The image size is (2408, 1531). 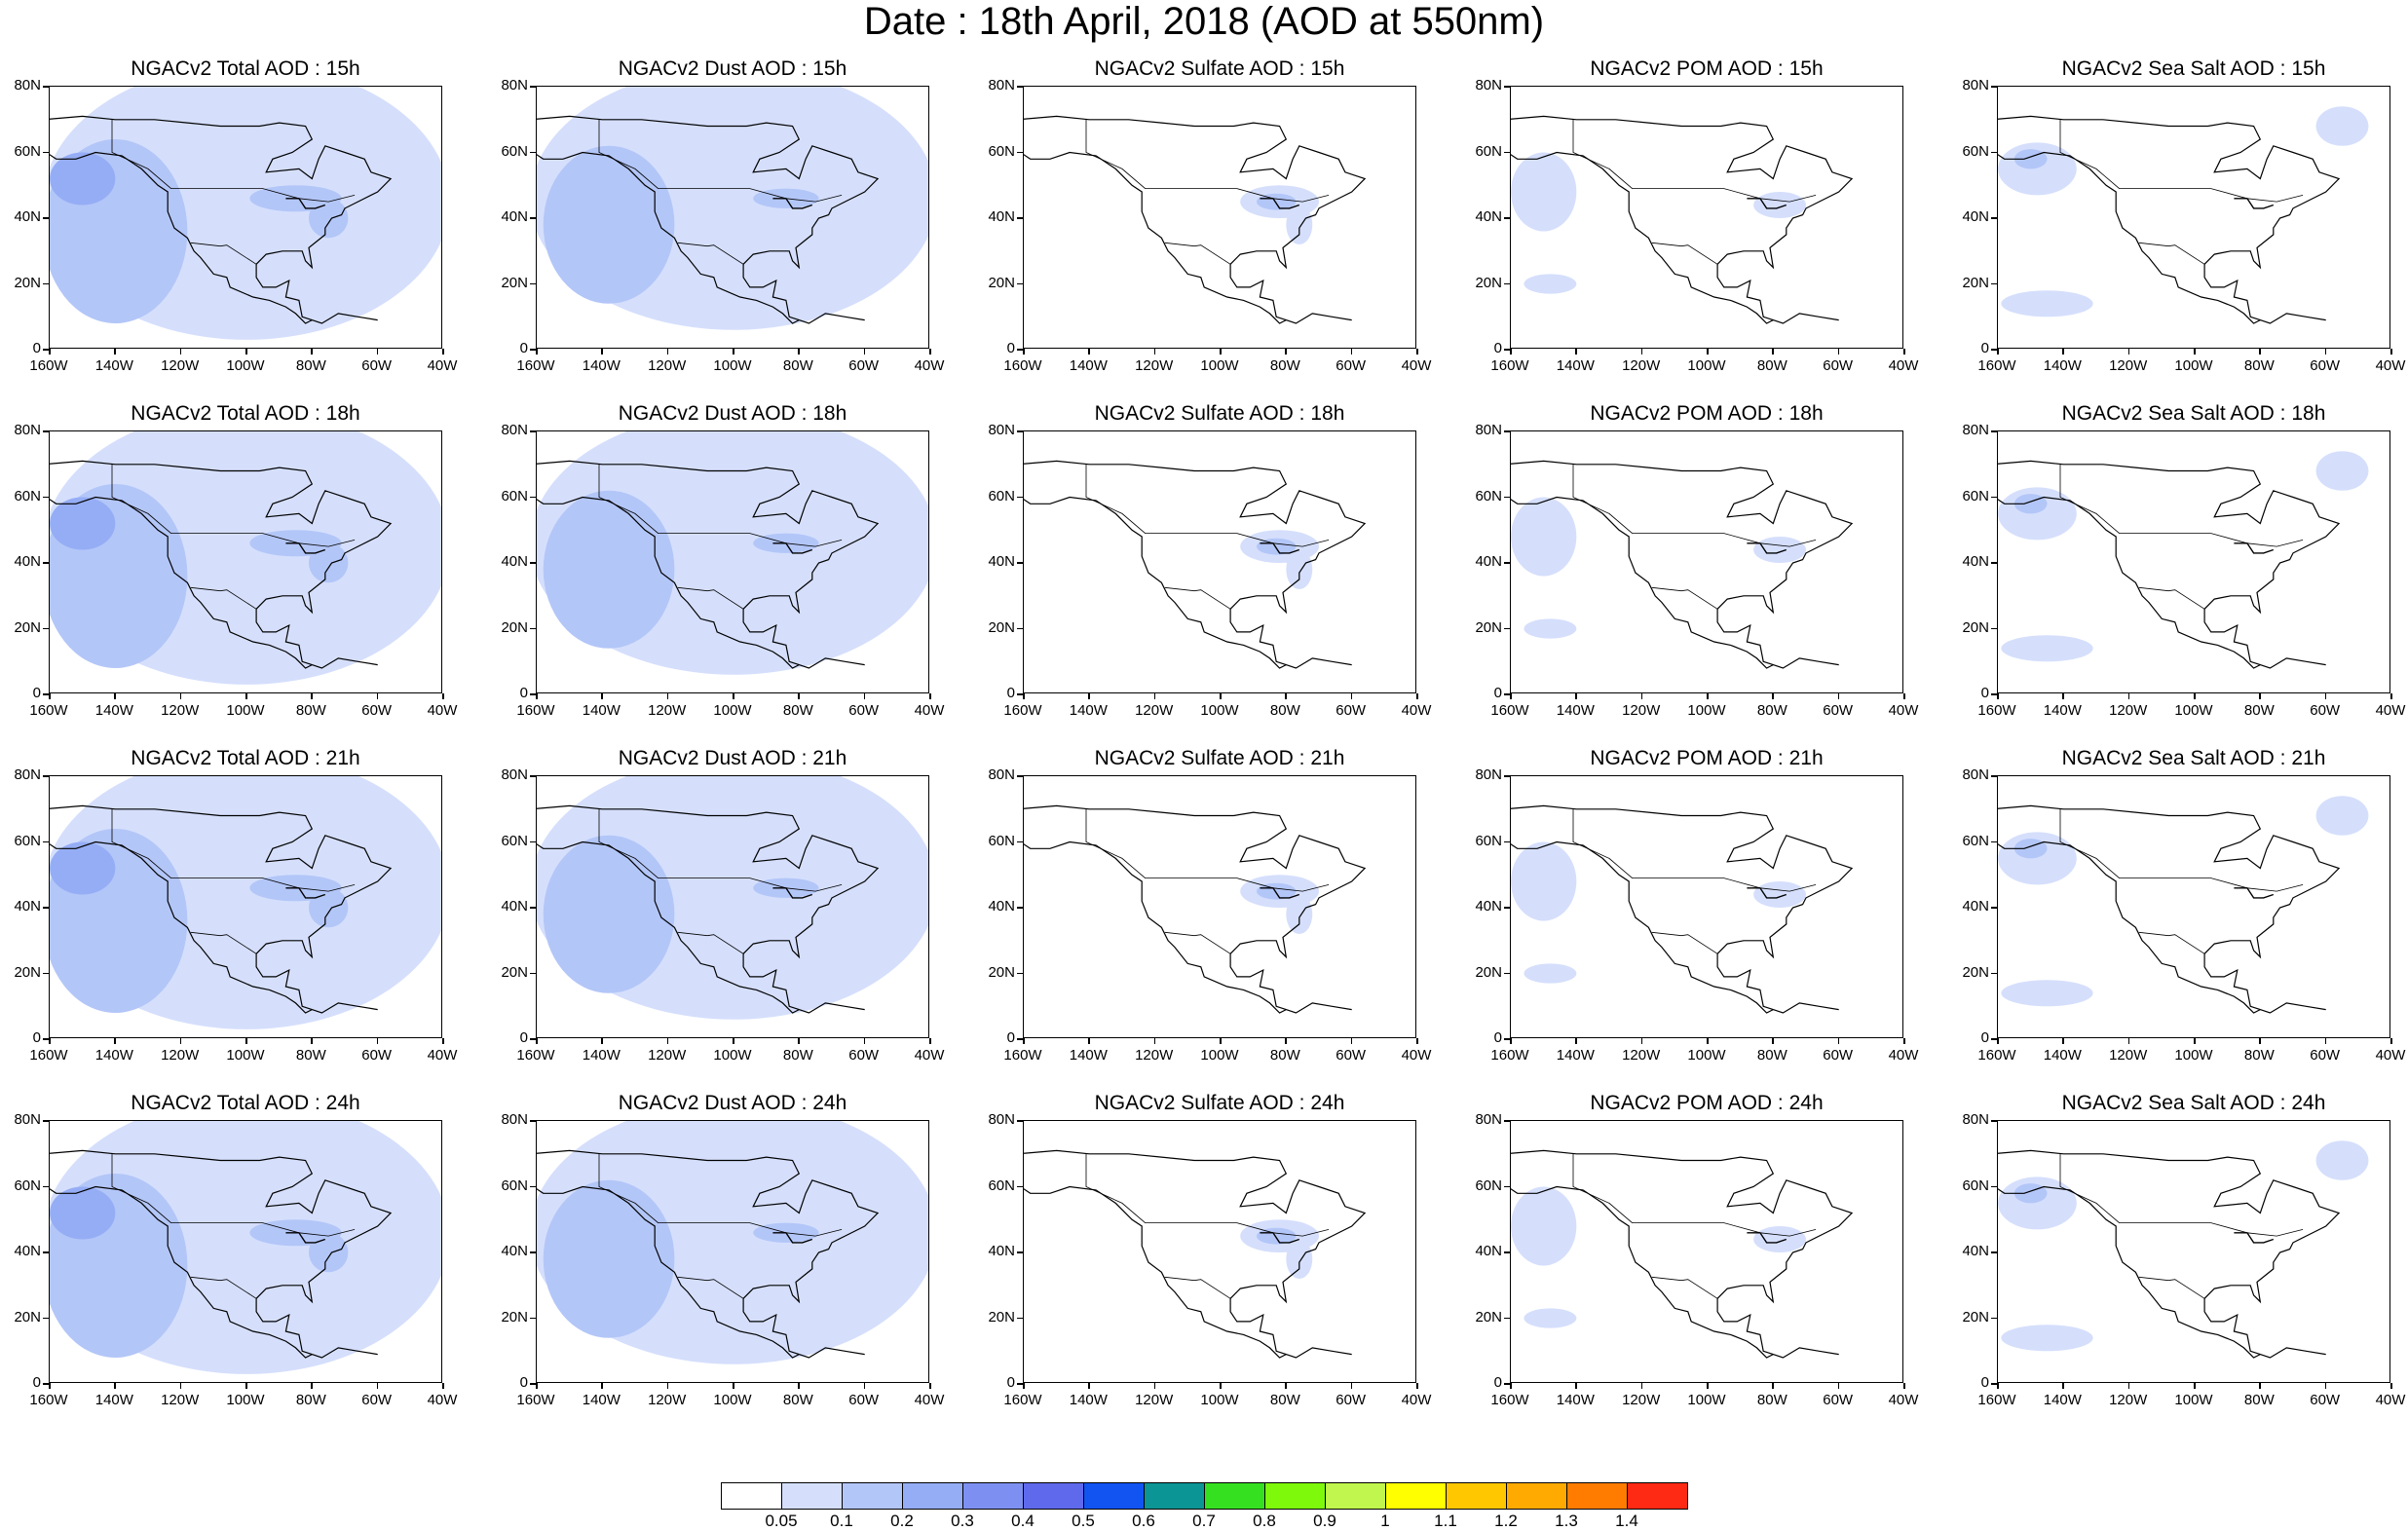 What do you see at coordinates (1509, 1400) in the screenshot?
I see `longitude-tick-label: 160W` at bounding box center [1509, 1400].